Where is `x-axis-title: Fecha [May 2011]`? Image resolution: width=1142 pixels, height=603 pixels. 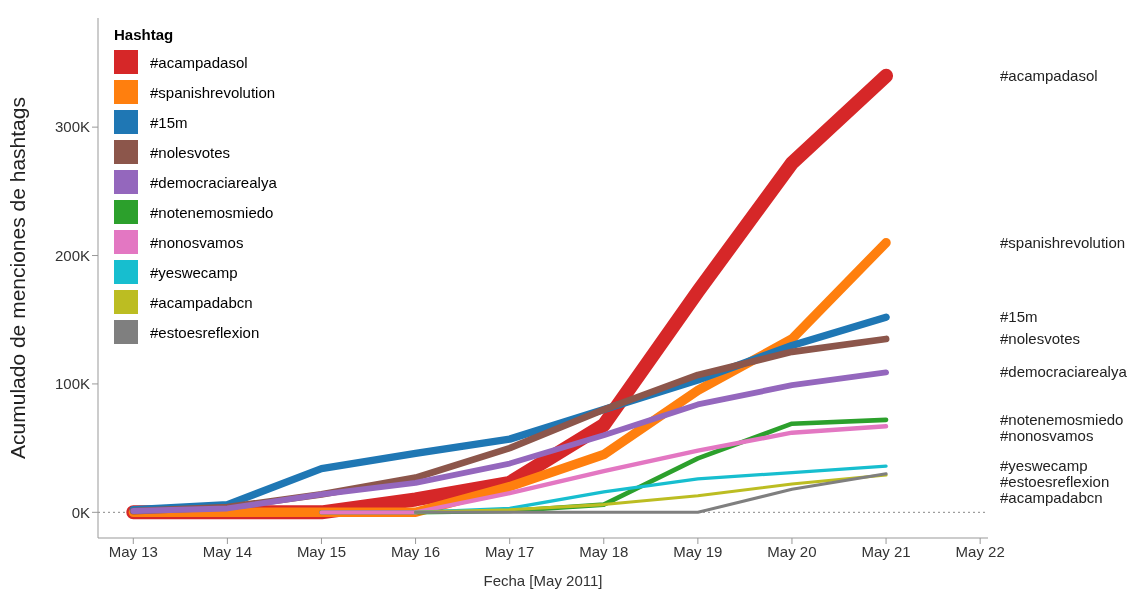 x-axis-title: Fecha [May 2011] is located at coordinates (543, 580).